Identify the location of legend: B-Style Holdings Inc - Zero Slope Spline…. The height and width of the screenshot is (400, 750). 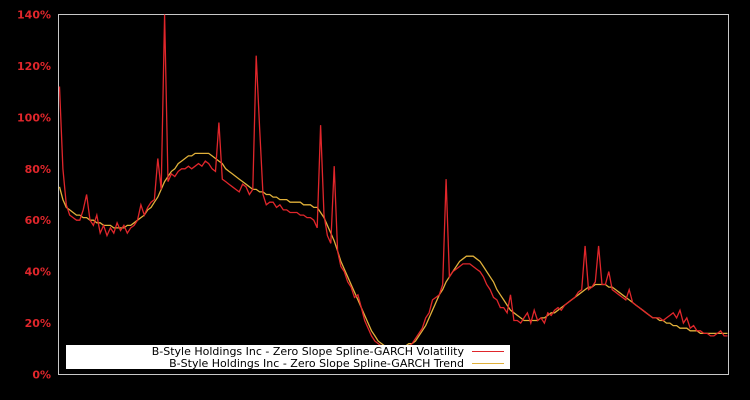
(288, 357).